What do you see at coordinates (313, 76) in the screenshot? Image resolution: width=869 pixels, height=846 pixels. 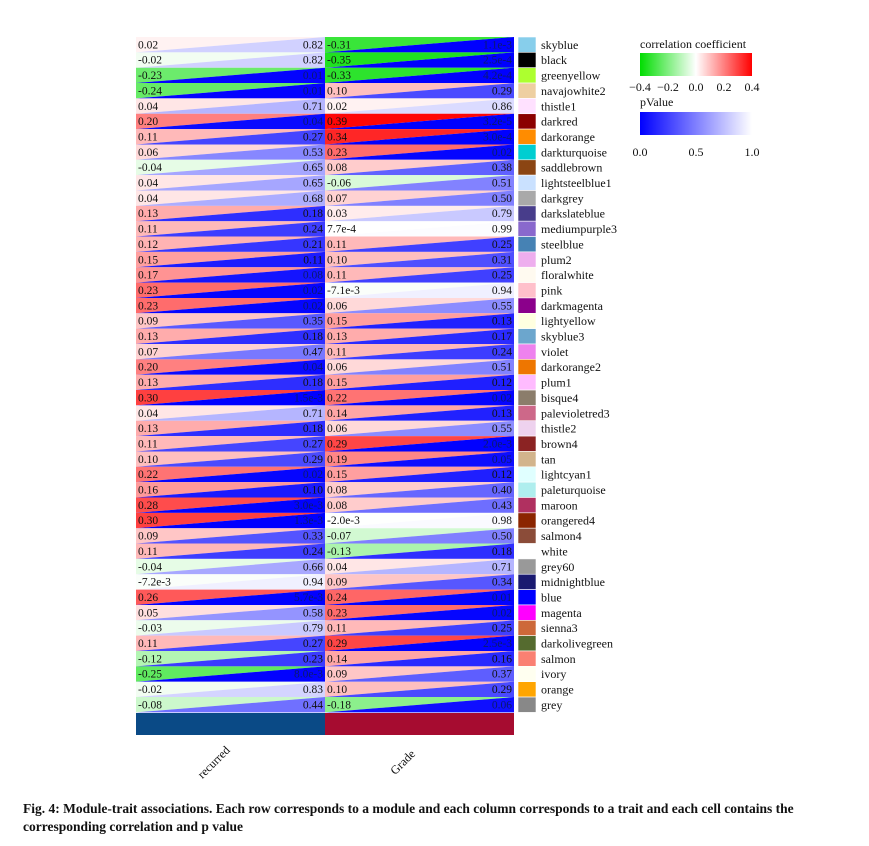 I see `cell-pvalue-label: 0.01` at bounding box center [313, 76].